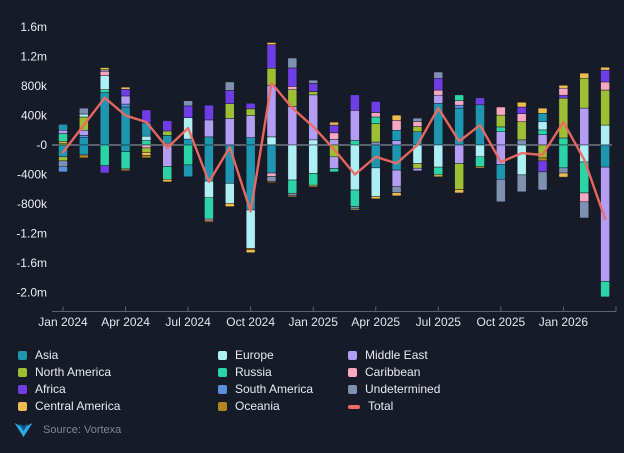 Image resolution: width=624 pixels, height=453 pixels. I want to click on bar-apr-2024, so click(125, 129).